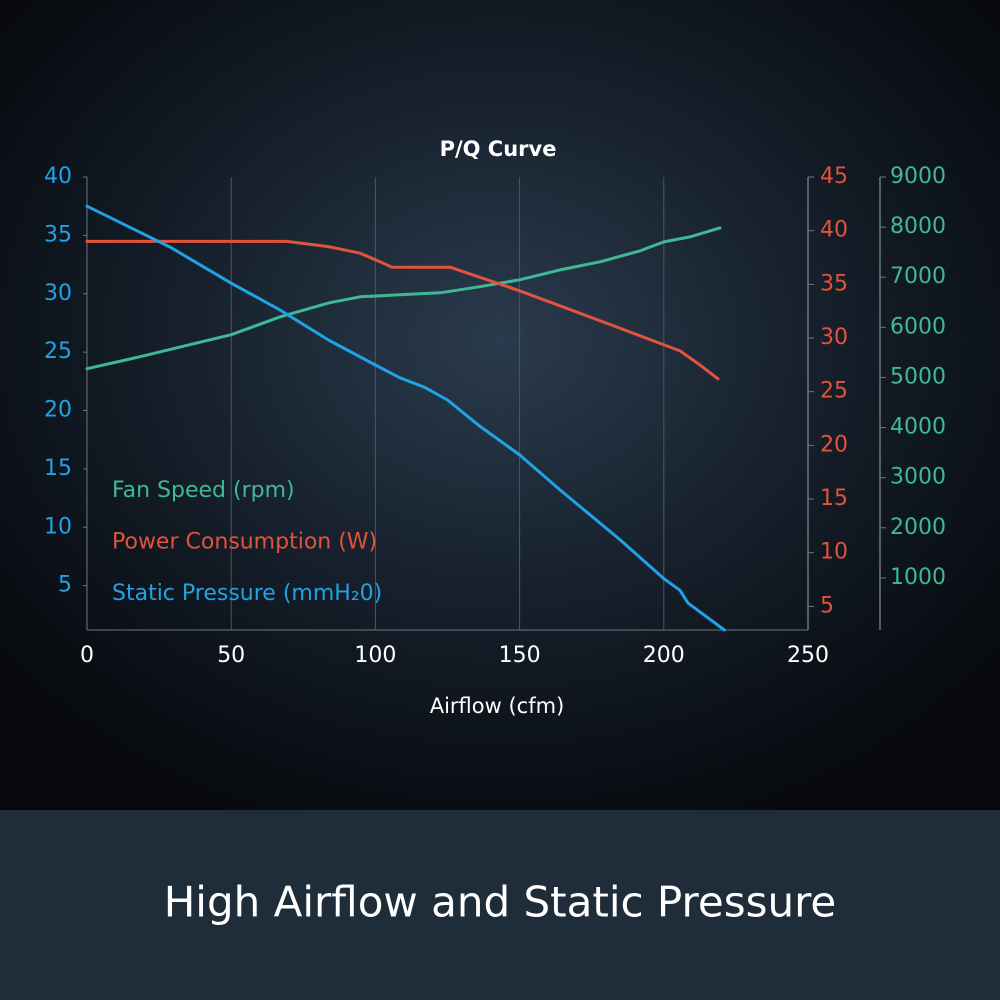 This screenshot has width=1000, height=1000. I want to click on y-tick-label: 40, so click(58, 176).